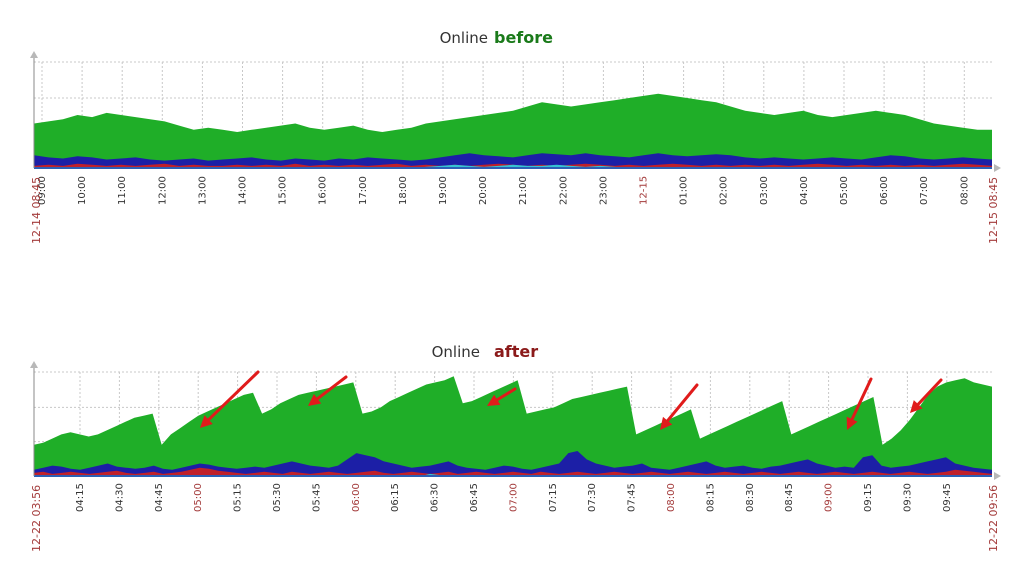 This screenshot has height=576, width=1024. Describe the element at coordinates (42, 190) in the screenshot. I see `chart-before-x-tick-label: 09:00` at that location.